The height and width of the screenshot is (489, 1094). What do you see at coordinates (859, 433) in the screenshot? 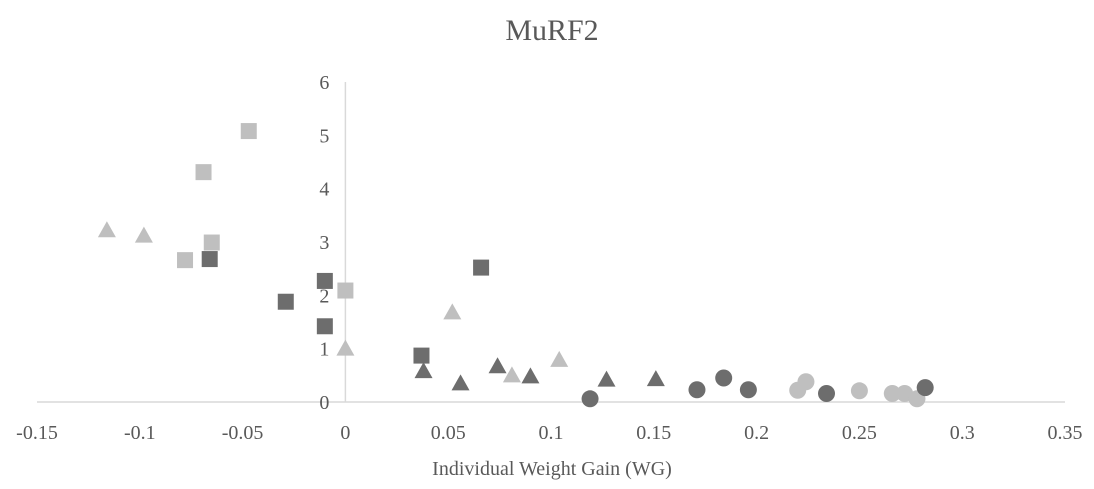
I see `x-tick-label: 0.25` at bounding box center [859, 433].